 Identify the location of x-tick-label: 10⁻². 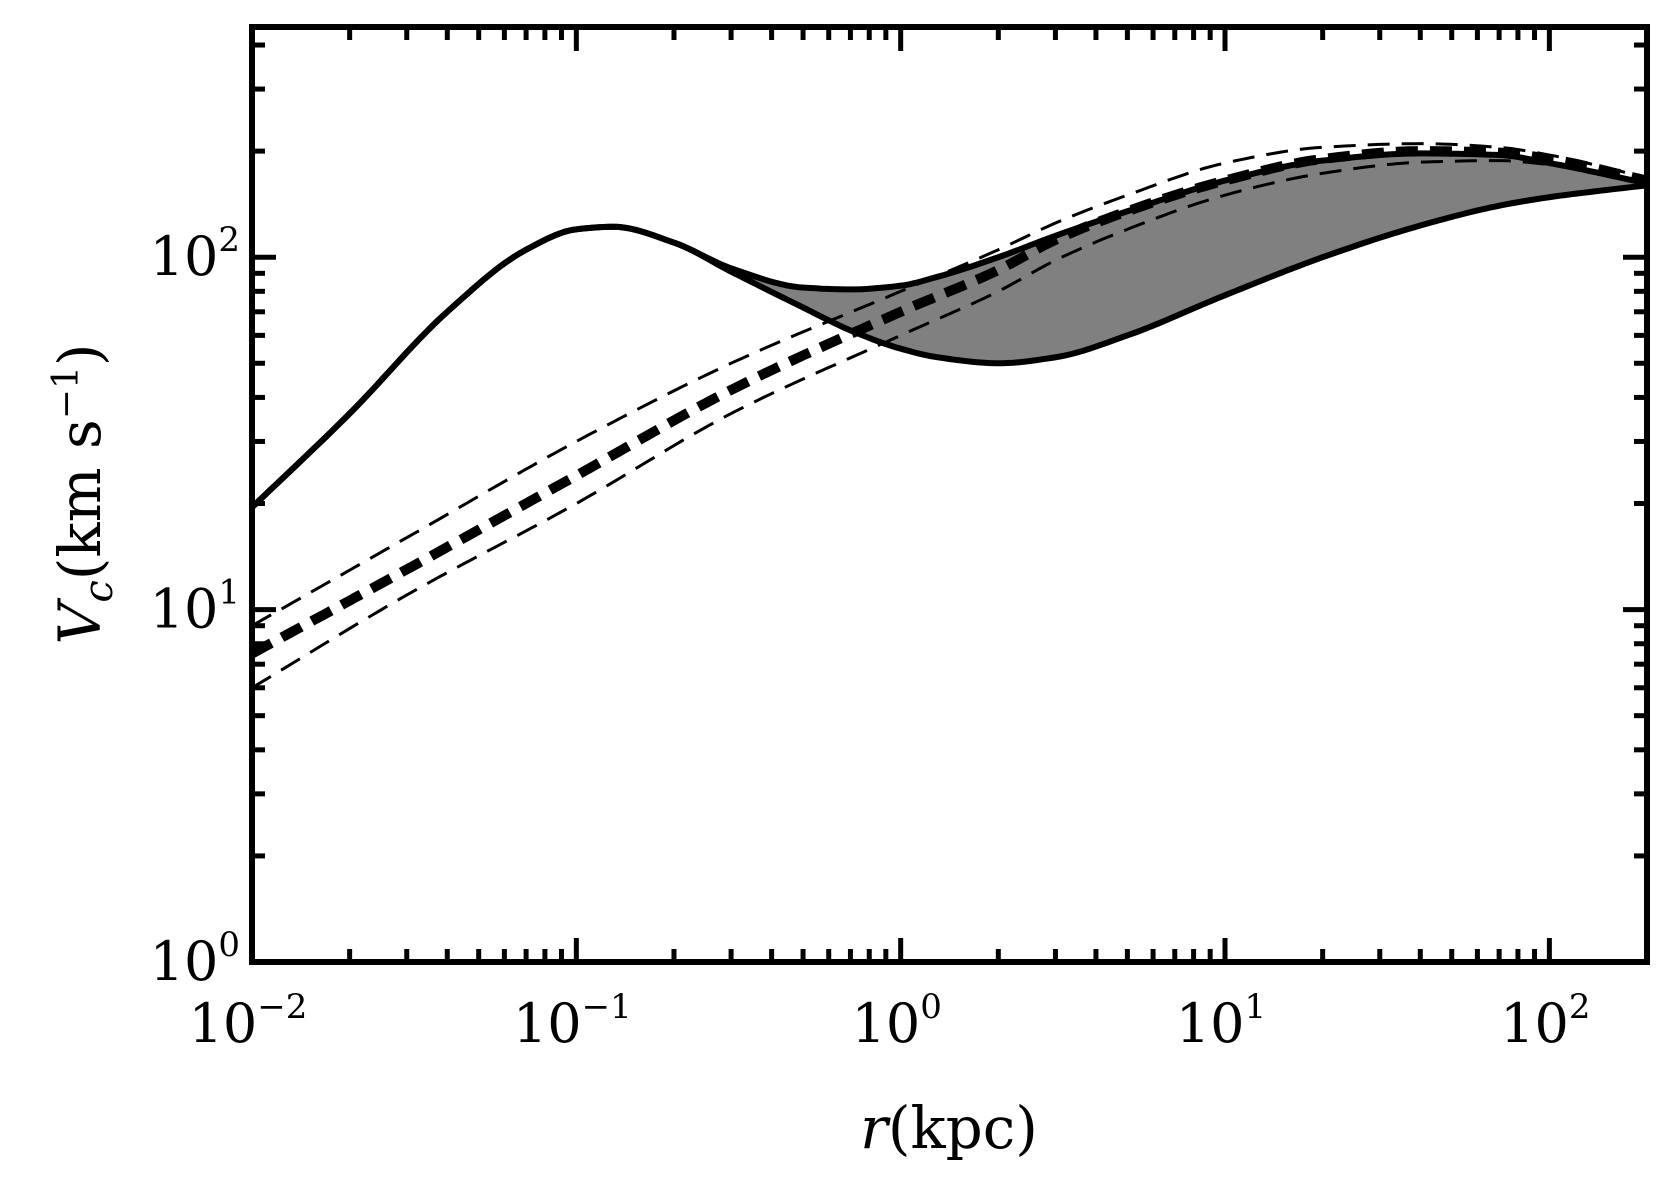
(248, 1021).